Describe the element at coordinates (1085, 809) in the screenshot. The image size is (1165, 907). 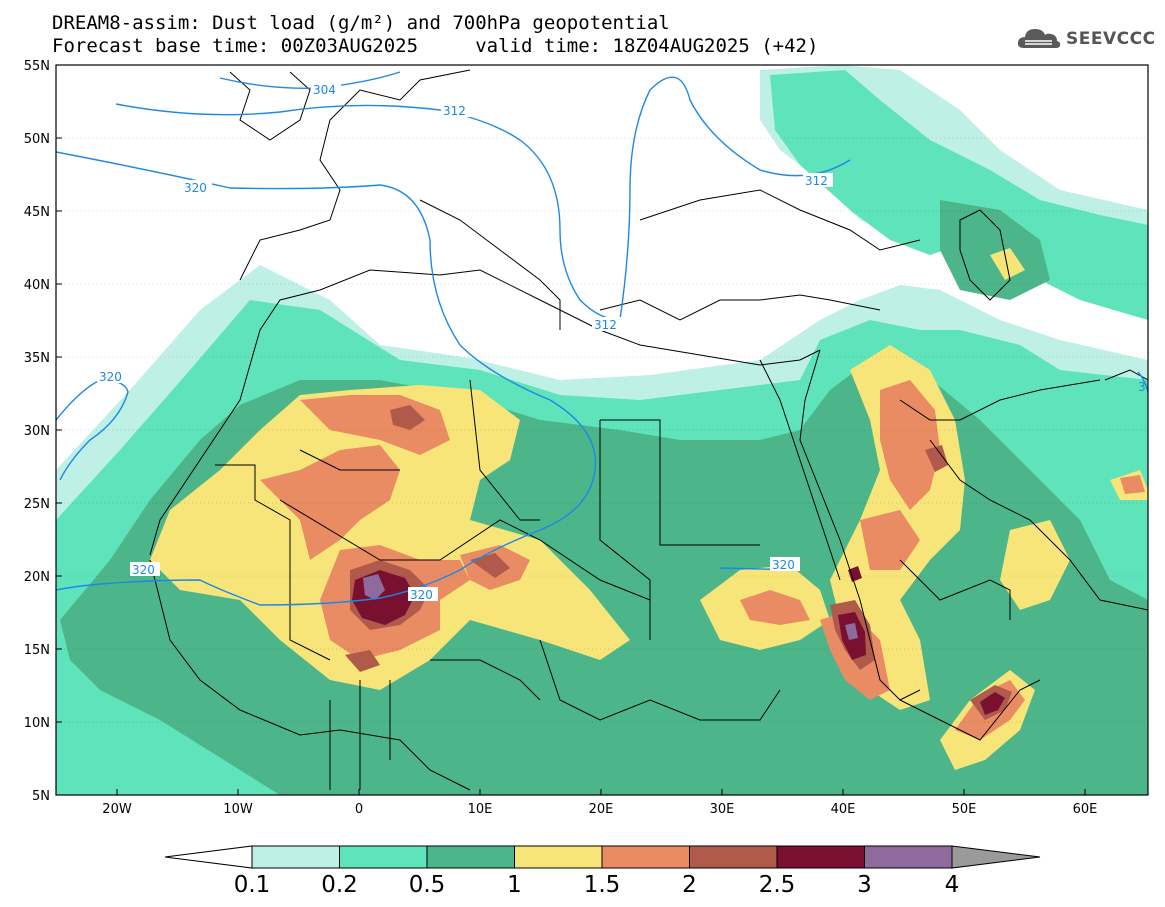
I see `lon-label: 60E` at that location.